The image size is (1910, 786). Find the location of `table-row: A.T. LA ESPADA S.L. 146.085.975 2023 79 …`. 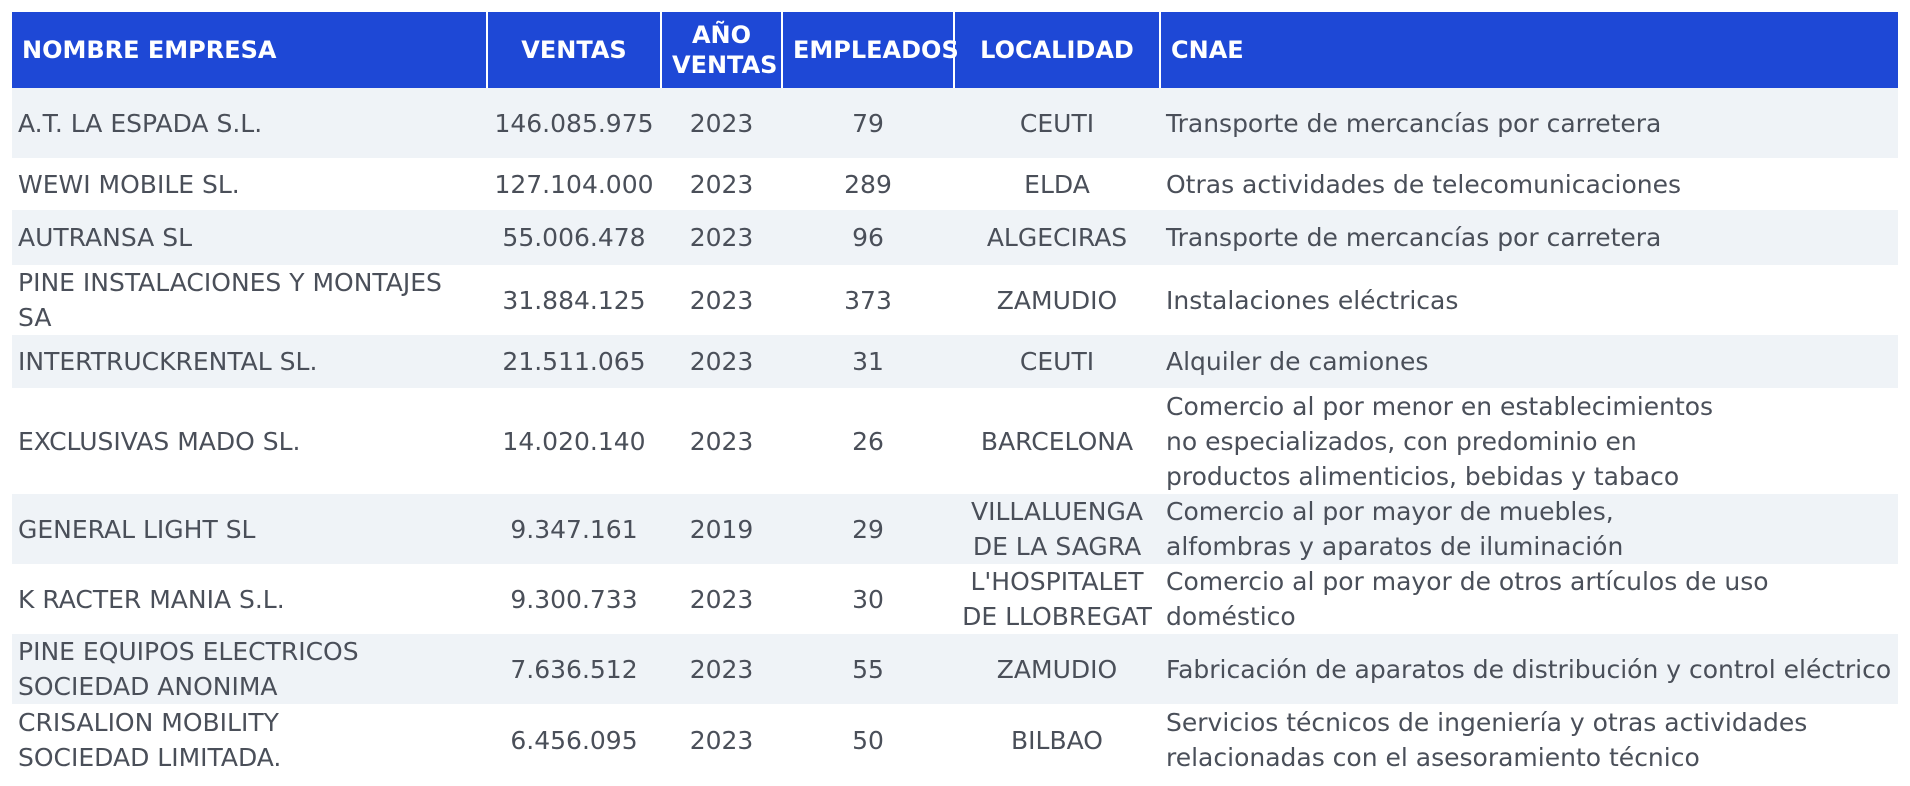

table-row: A.T. LA ESPADA S.L. 146.085.975 2023 79 … is located at coordinates (955, 123).